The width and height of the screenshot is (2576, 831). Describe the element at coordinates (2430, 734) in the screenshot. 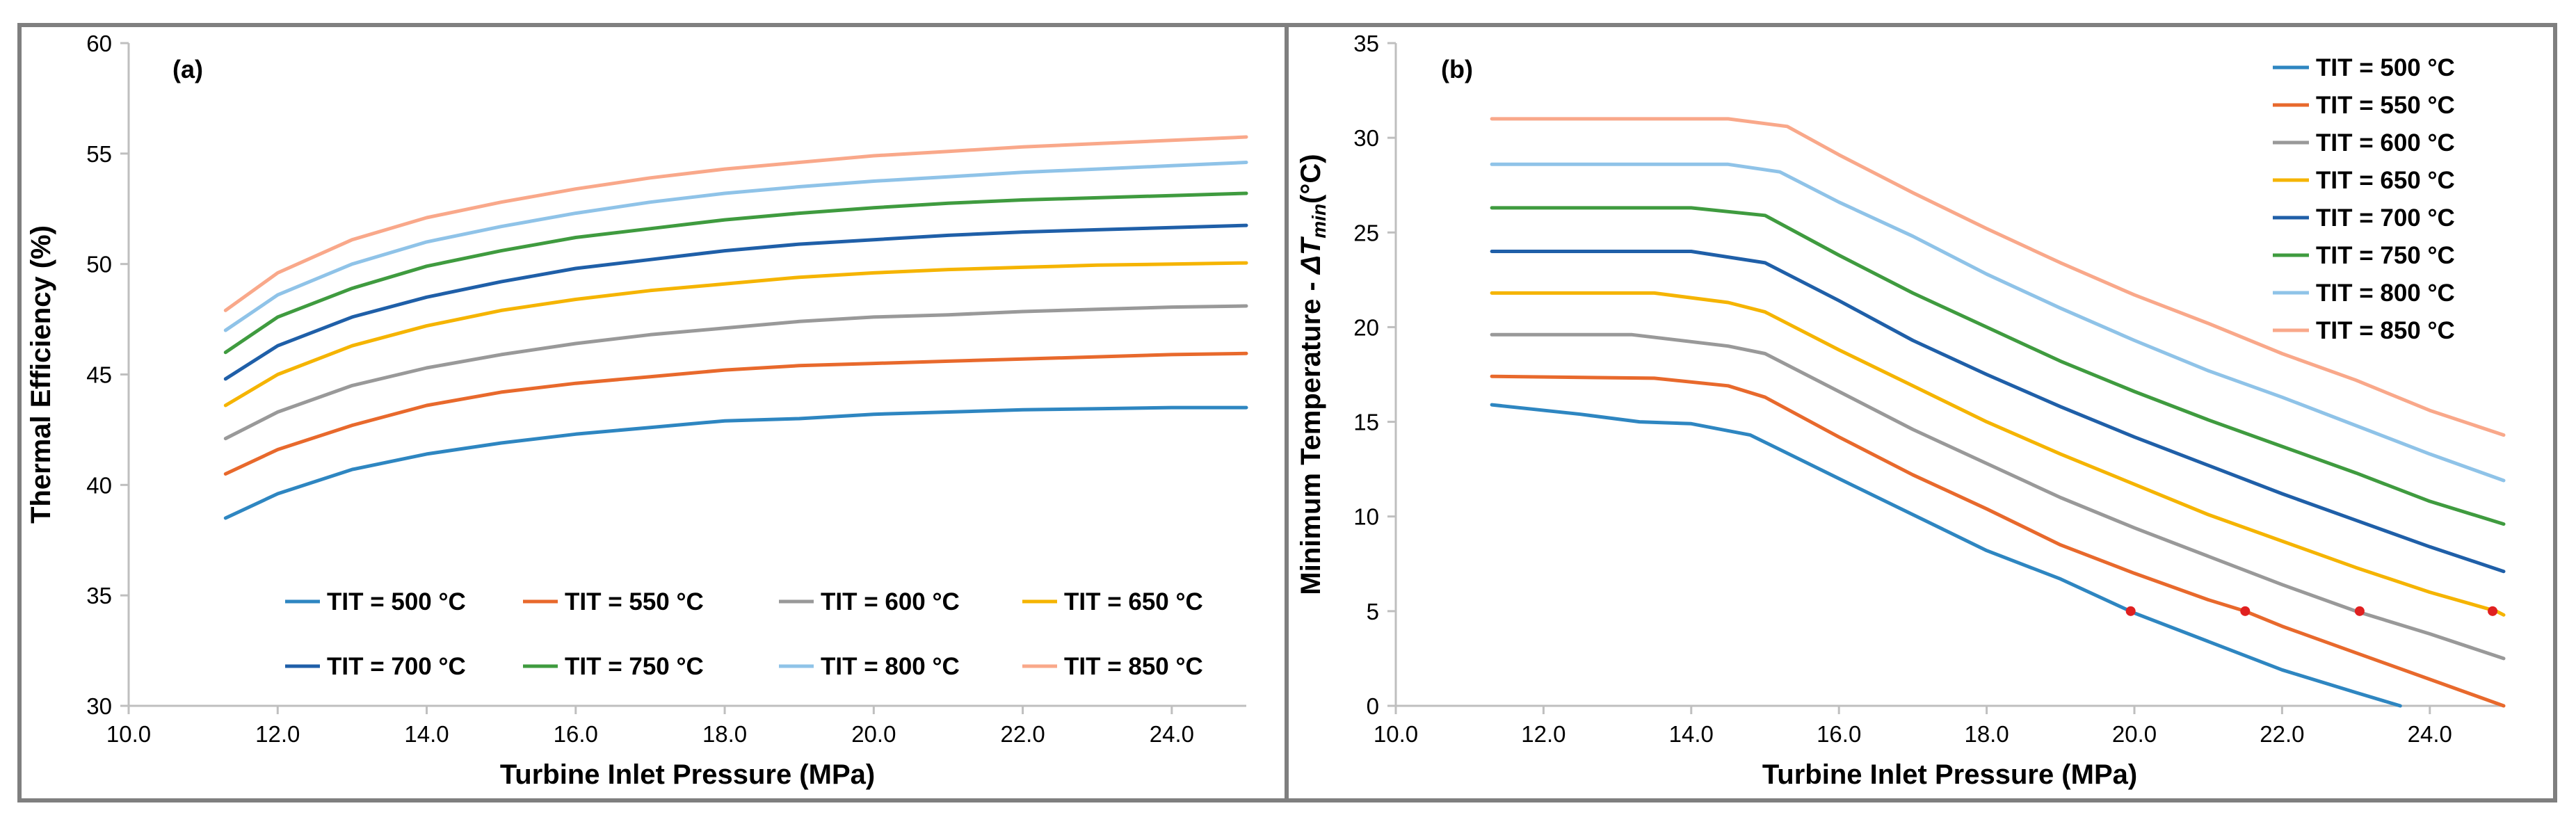

I see `panel-b-x-tick-label: 24.0` at that location.